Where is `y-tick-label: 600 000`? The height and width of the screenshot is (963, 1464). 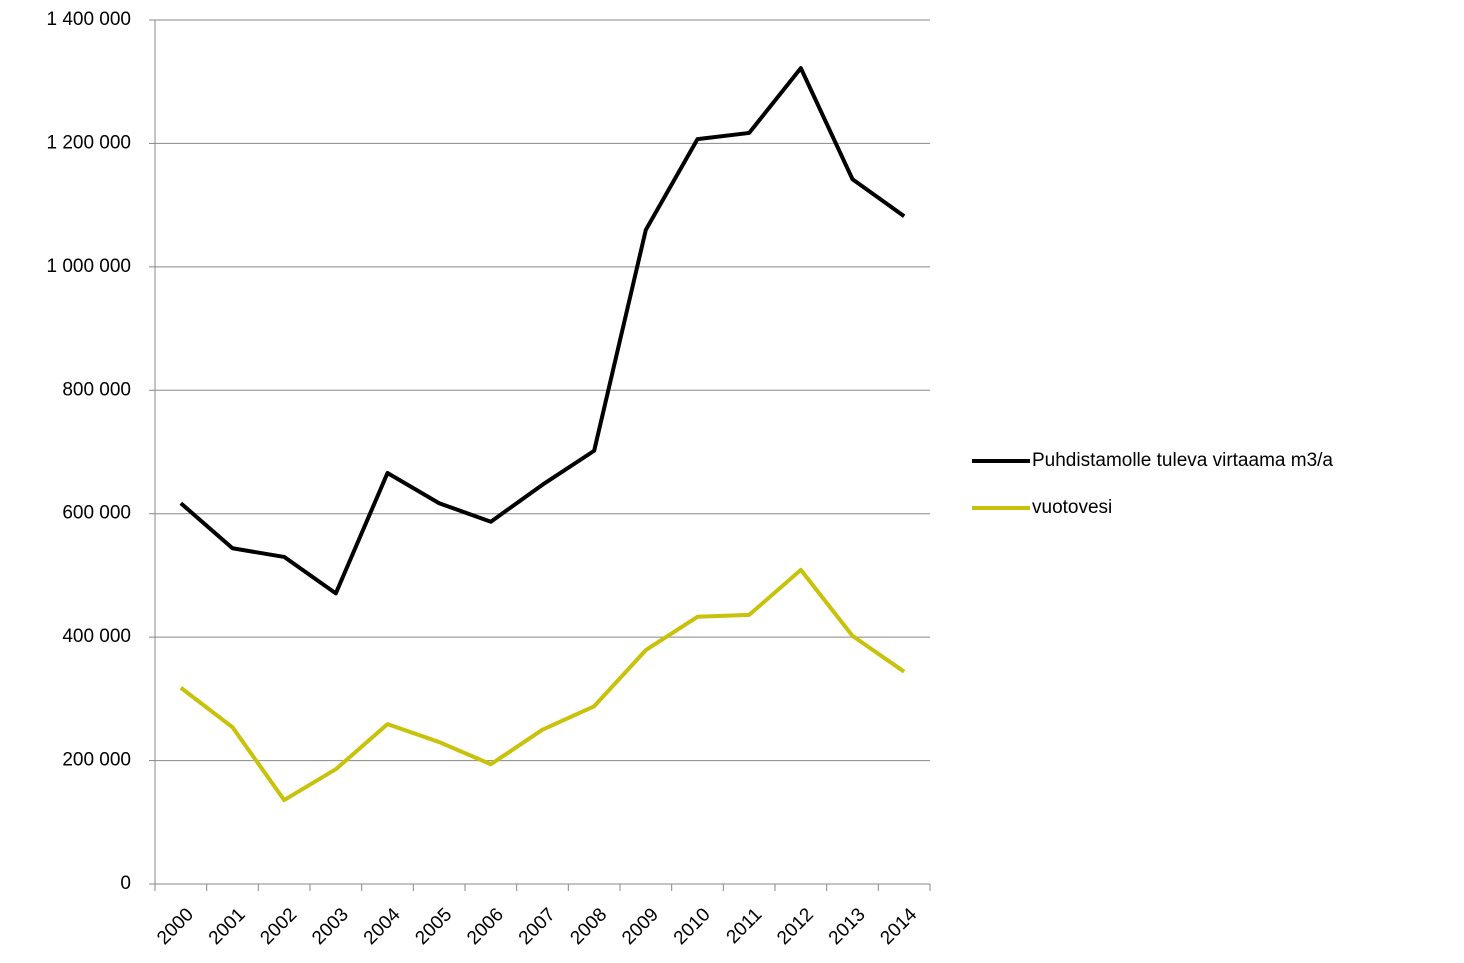 y-tick-label: 600 000 is located at coordinates (96, 513).